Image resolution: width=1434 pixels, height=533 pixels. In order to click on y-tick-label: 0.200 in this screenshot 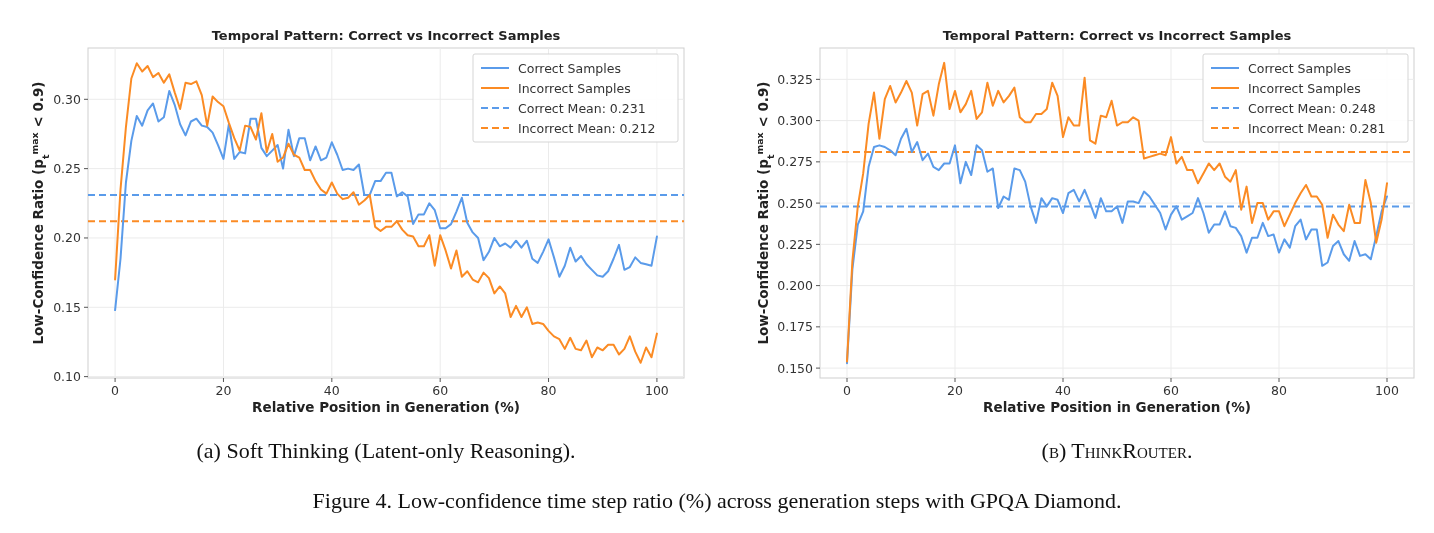, I will do `click(795, 286)`.